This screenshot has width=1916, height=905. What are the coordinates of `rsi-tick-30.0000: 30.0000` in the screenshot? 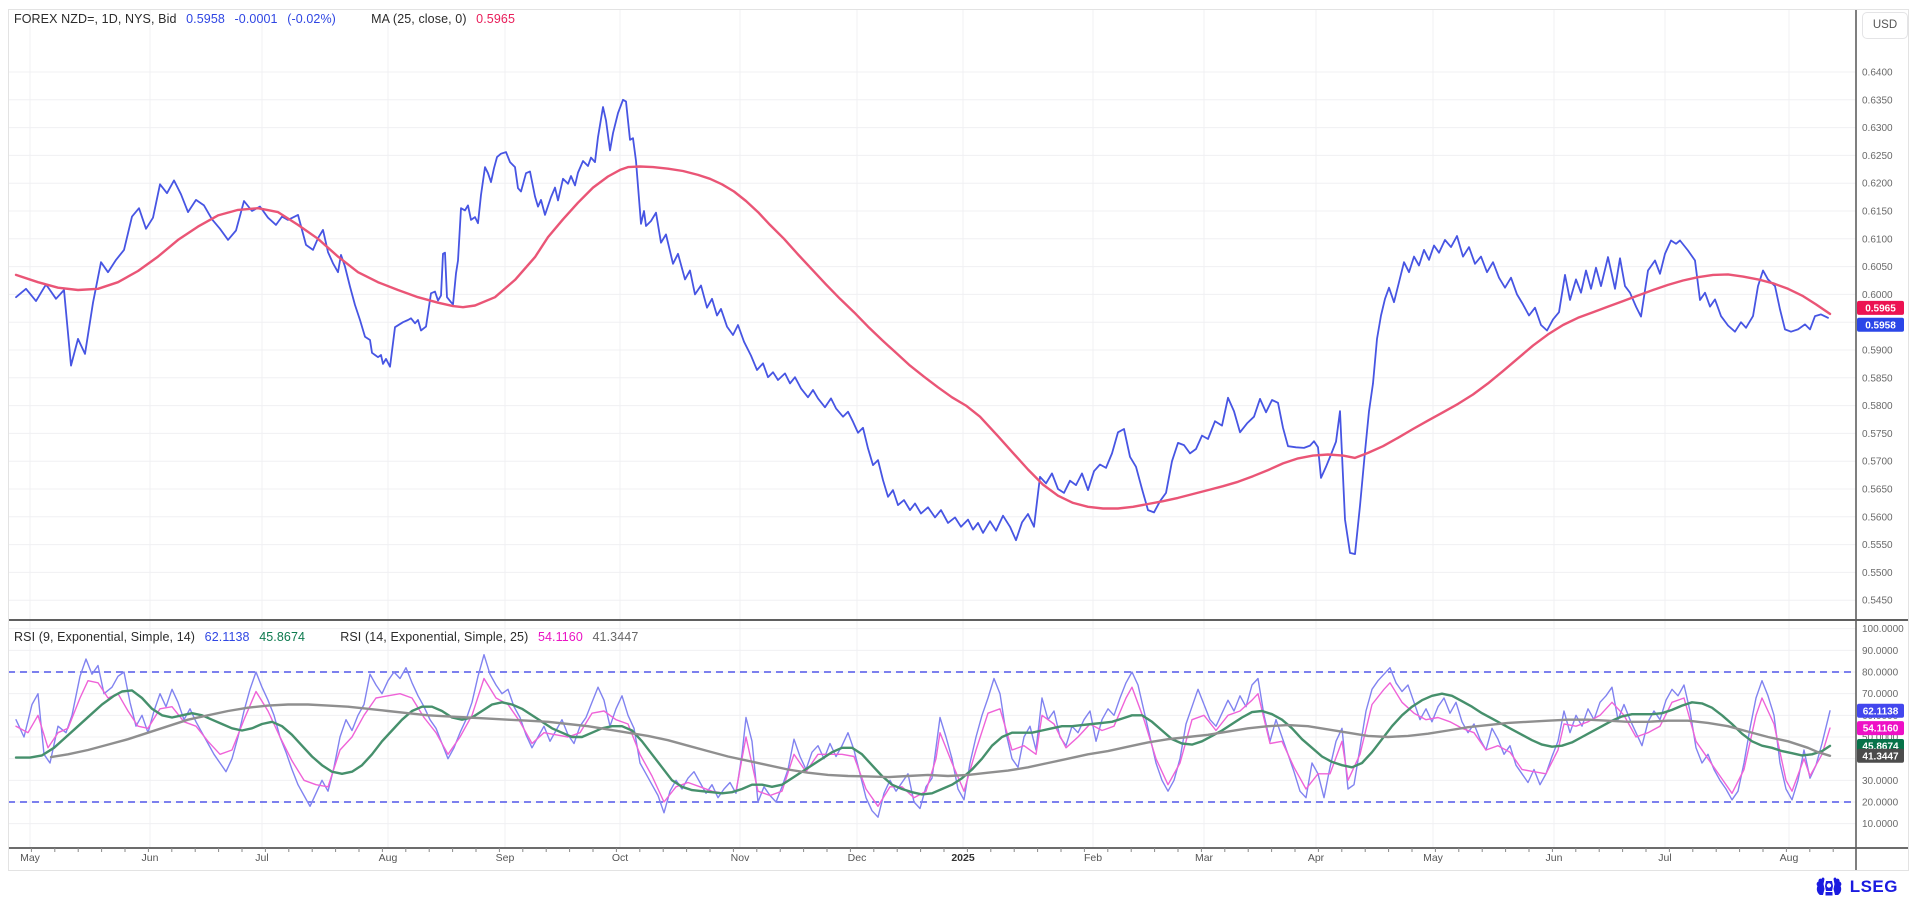 It's located at (1880, 781).